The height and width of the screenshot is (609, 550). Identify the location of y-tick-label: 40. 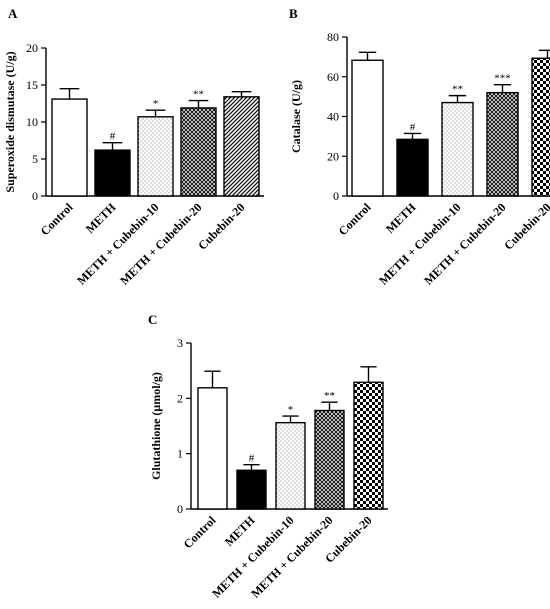
(333, 117).